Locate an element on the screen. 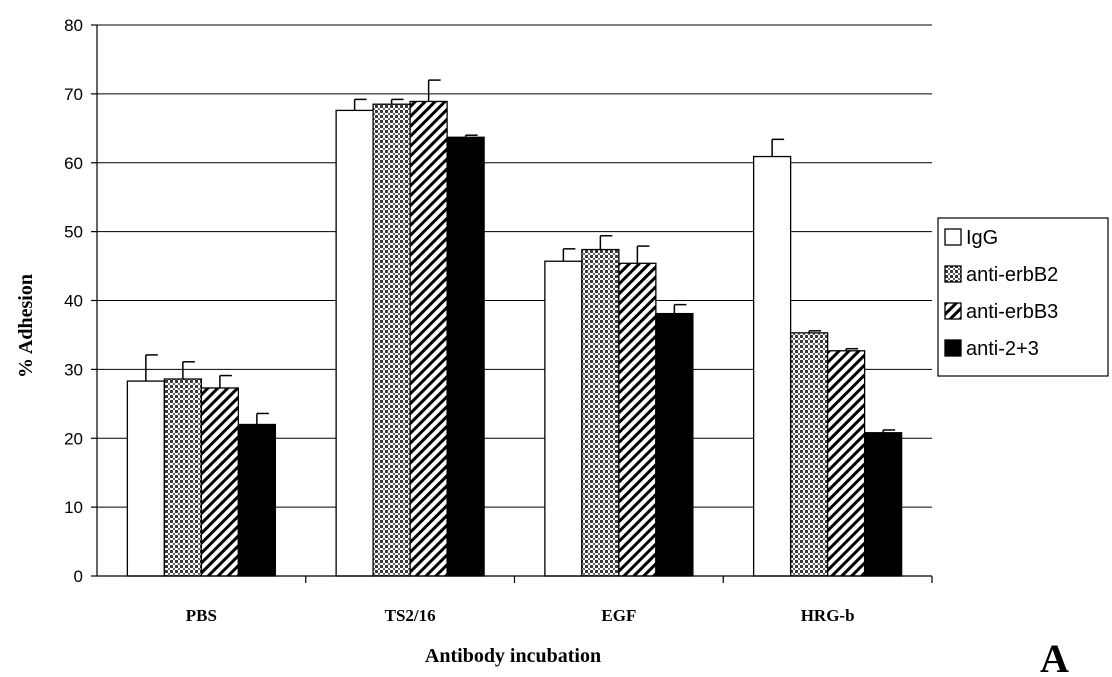  legend: IgG anti-erbB2 anti-erbB3 anti-2+3 is located at coordinates (1023, 297).